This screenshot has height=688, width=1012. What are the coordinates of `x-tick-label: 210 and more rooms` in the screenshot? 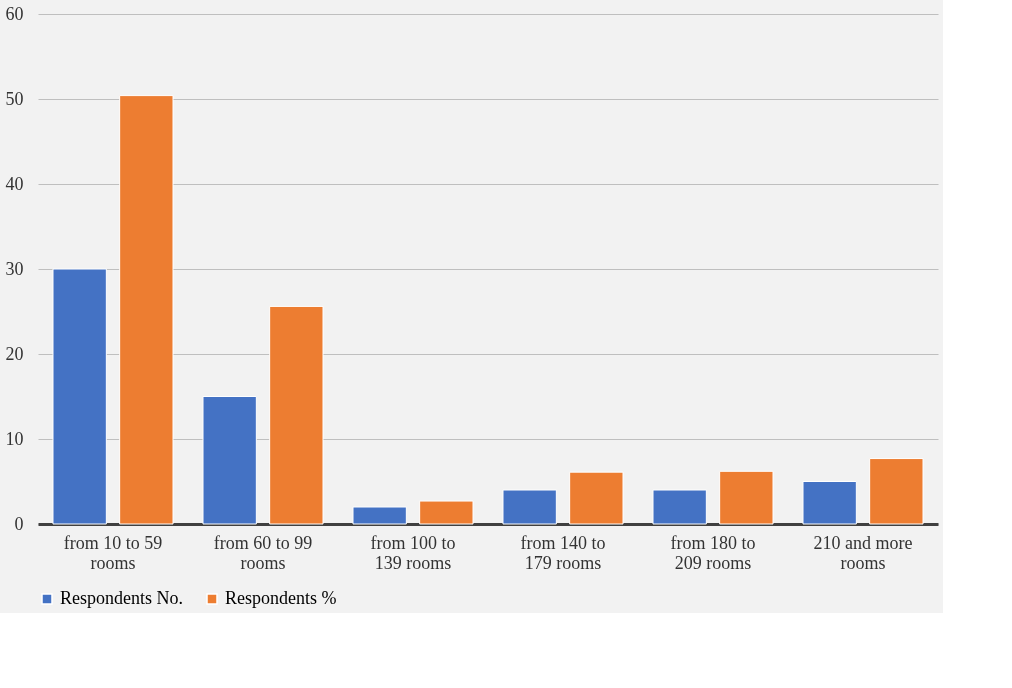 It's located at (863, 552).